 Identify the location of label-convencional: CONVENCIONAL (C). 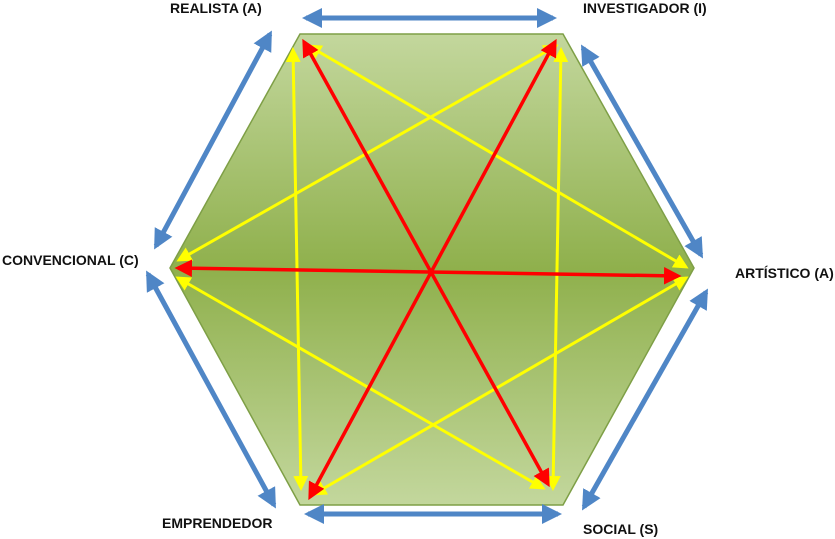
(70, 260).